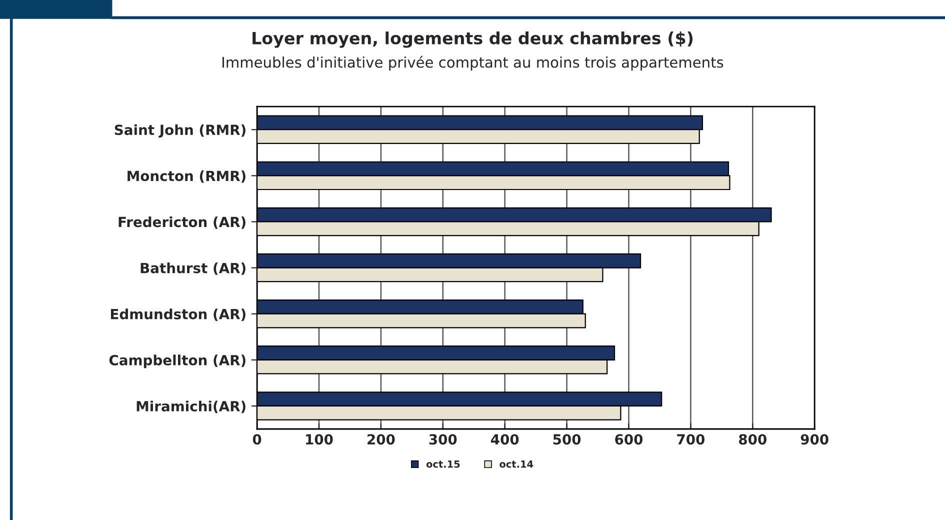  What do you see at coordinates (177, 361) in the screenshot?
I see `y-tick-label: Campbellton (AR)` at bounding box center [177, 361].